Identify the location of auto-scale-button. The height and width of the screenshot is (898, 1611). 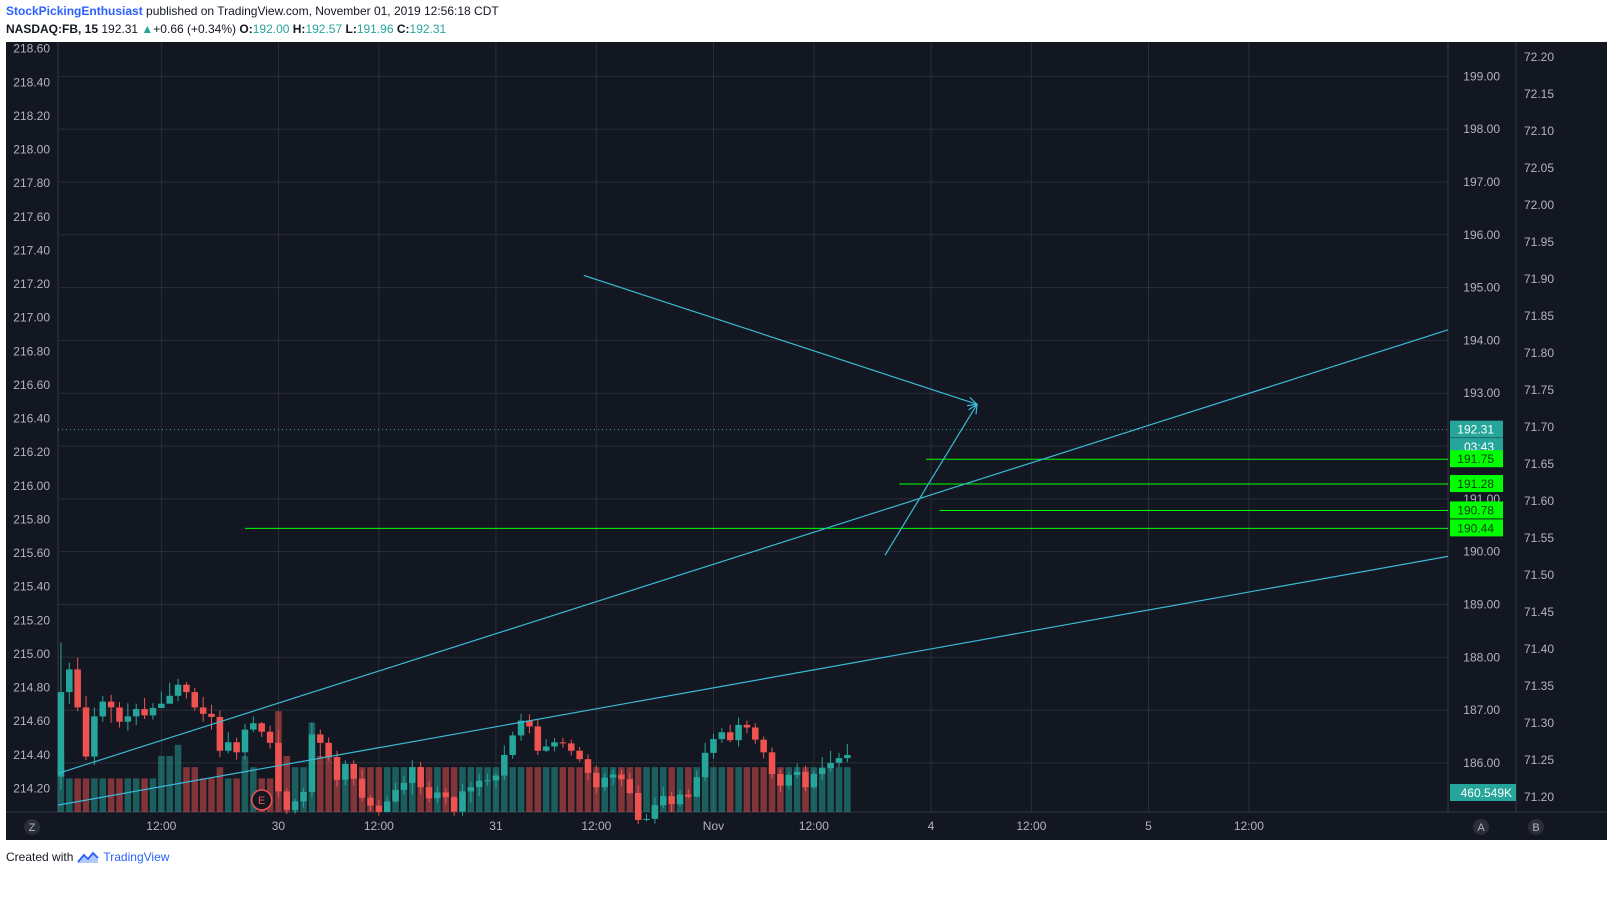
(1481, 827).